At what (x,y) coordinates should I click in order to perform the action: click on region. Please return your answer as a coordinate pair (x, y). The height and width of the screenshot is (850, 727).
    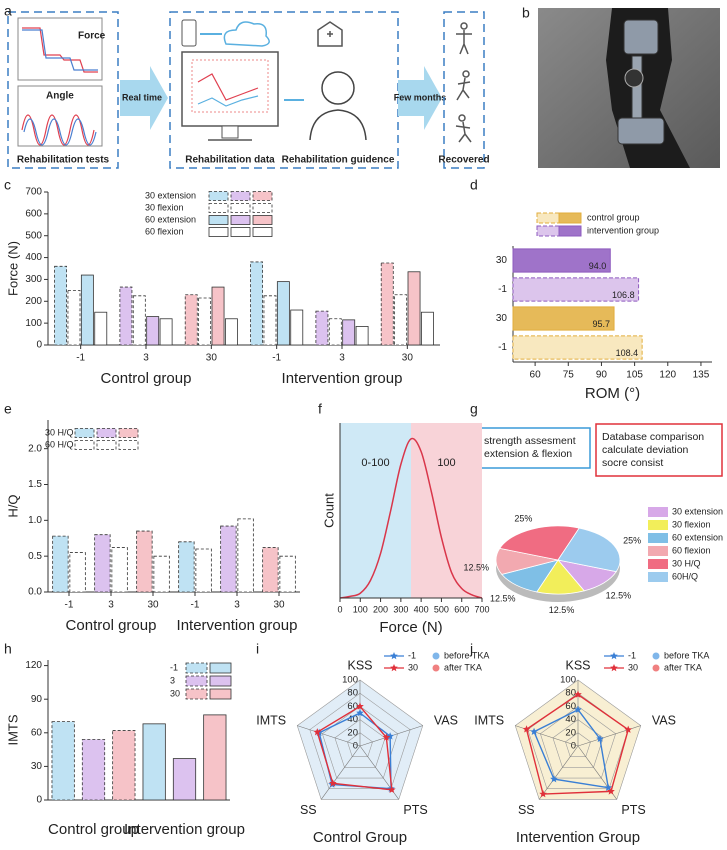
    Looking at the image, I should click on (375, 510).